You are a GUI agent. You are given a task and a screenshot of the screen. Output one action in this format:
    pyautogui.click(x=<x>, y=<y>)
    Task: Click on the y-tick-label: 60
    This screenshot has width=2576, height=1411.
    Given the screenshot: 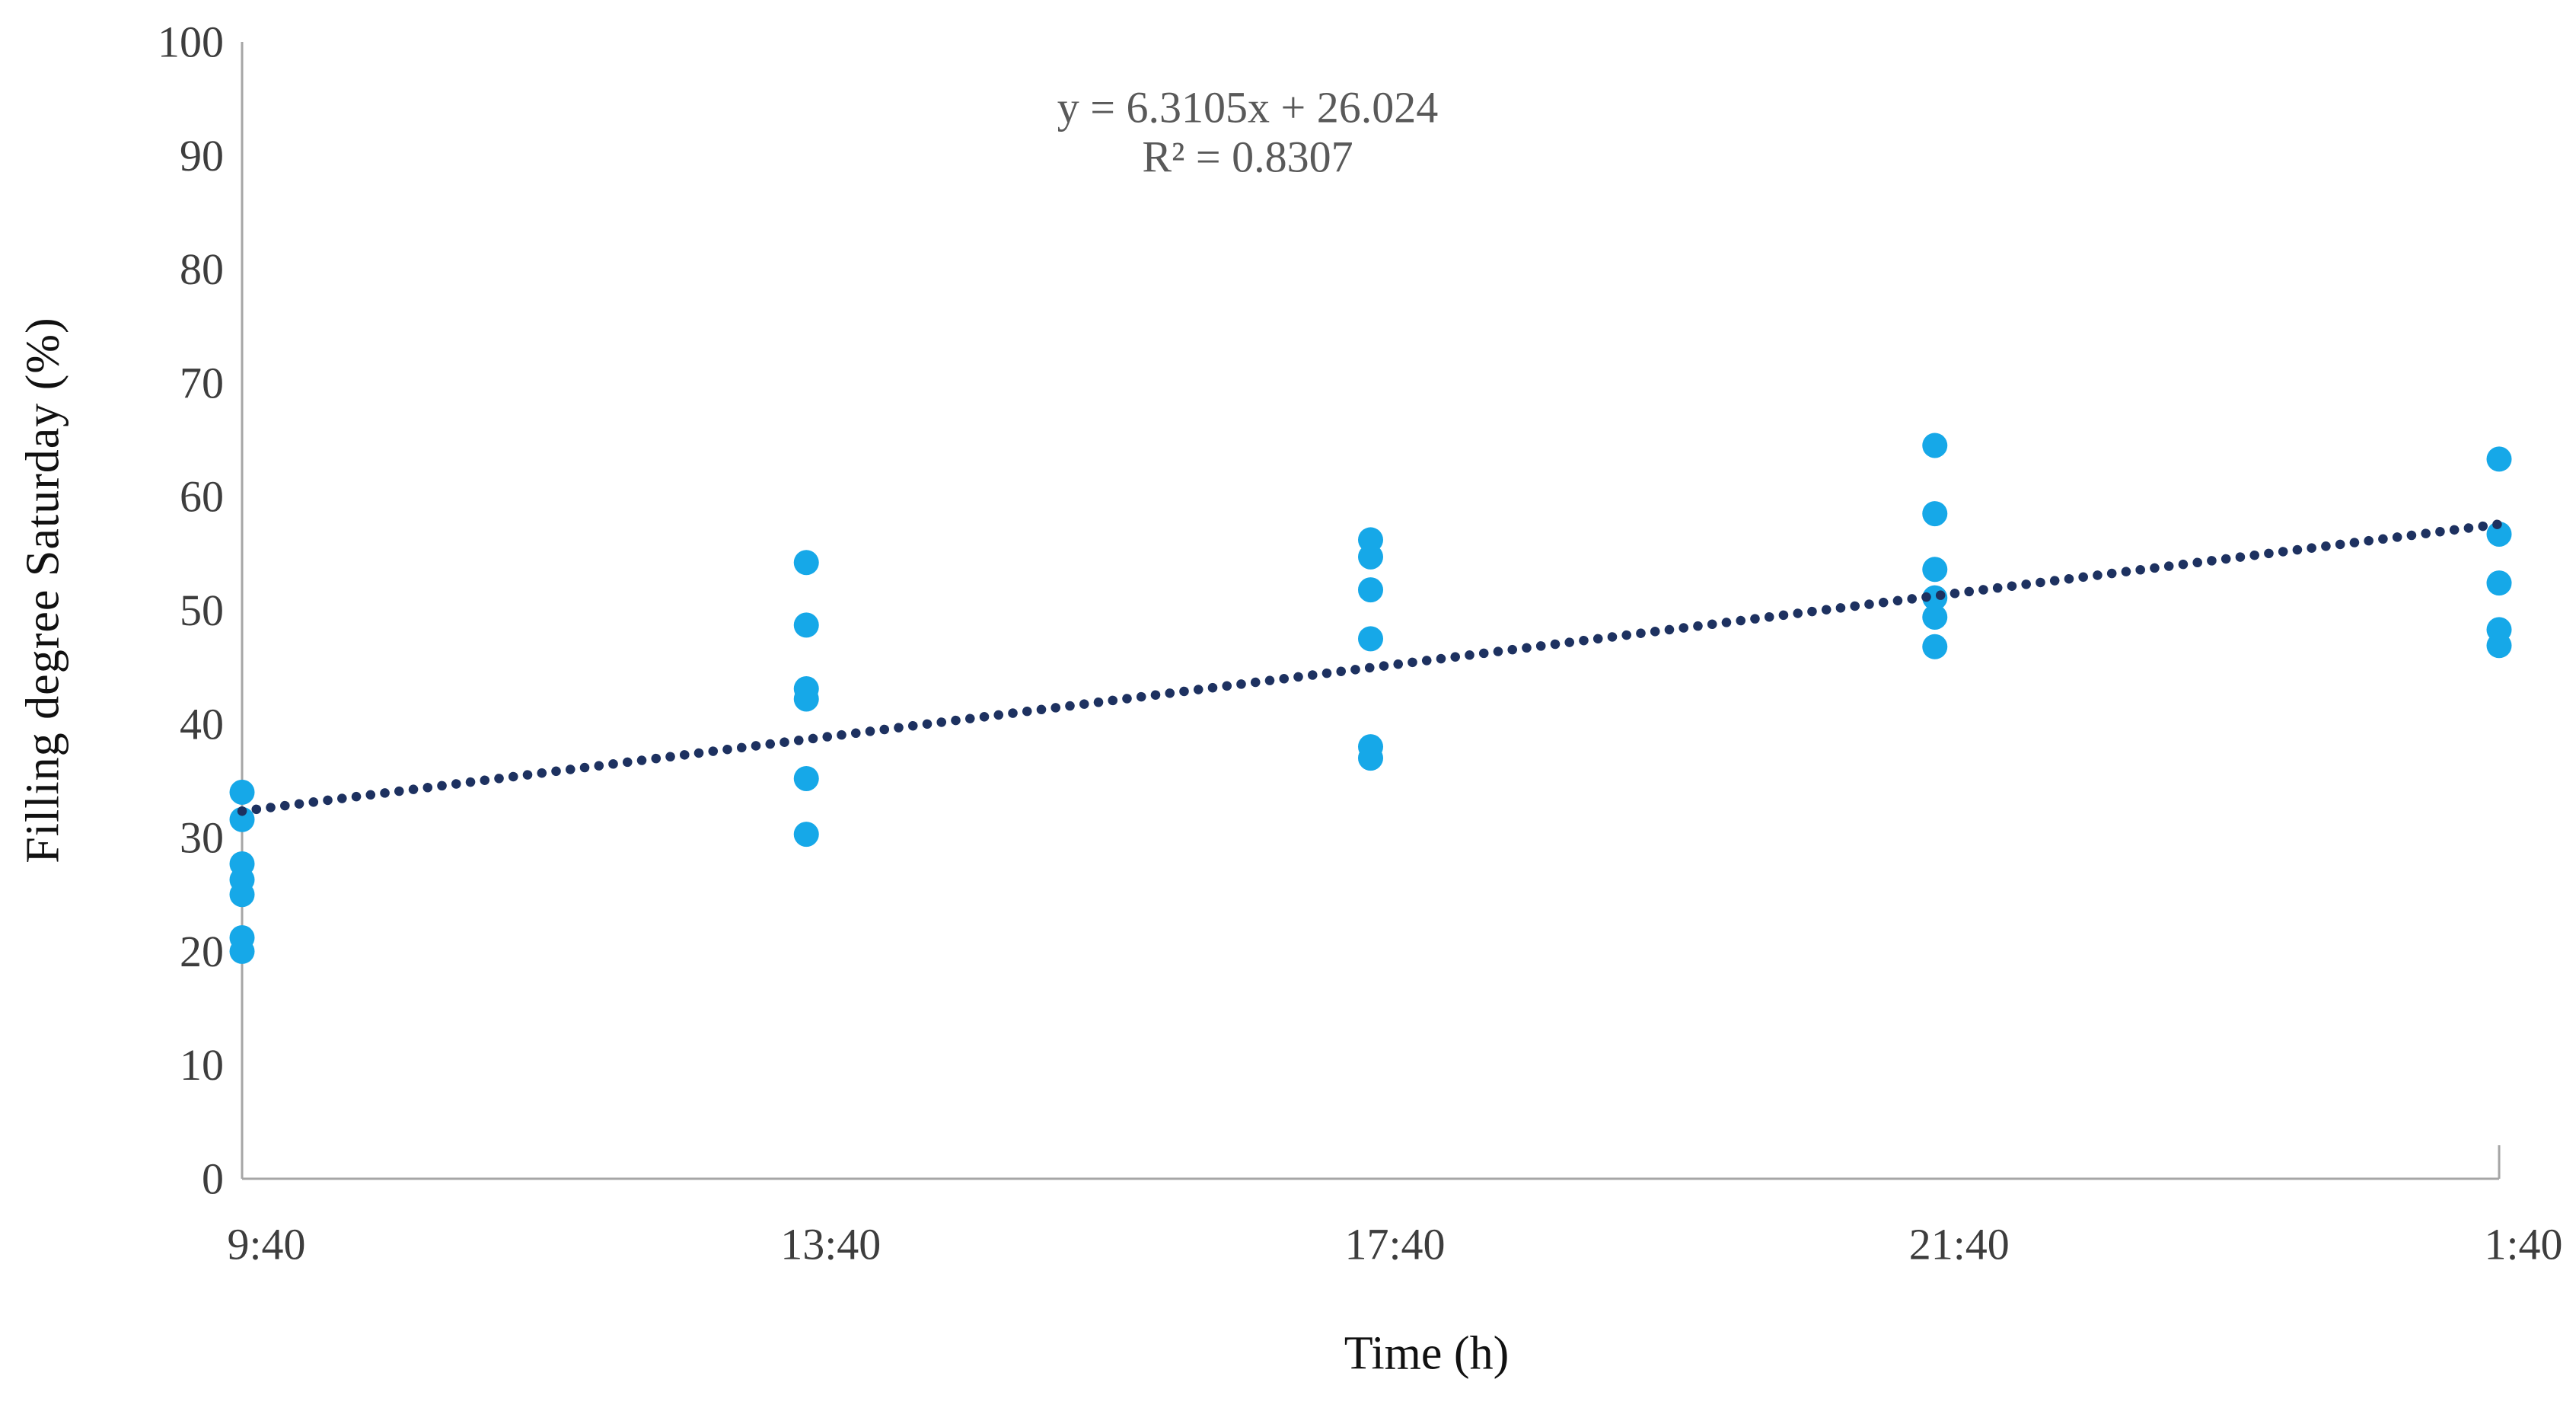 What is the action you would take?
    pyautogui.click(x=202, y=497)
    